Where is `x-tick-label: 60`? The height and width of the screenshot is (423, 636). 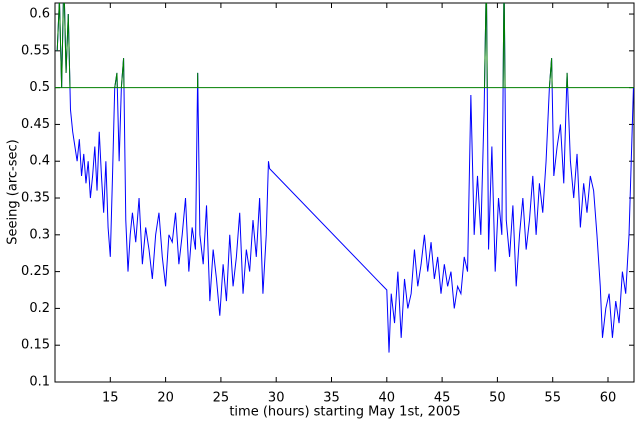
x-tick-label: 60 is located at coordinates (608, 398).